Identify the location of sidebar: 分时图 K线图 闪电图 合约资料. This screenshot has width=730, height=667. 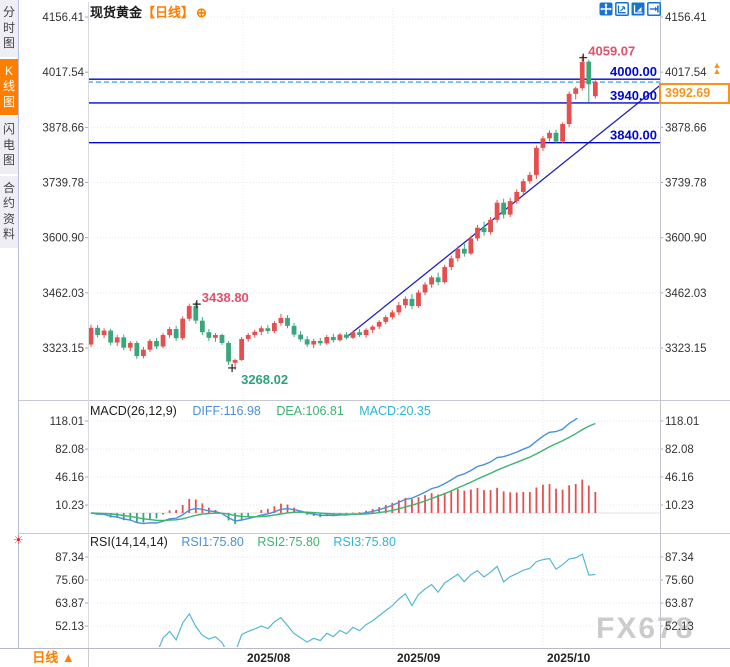
(9, 324).